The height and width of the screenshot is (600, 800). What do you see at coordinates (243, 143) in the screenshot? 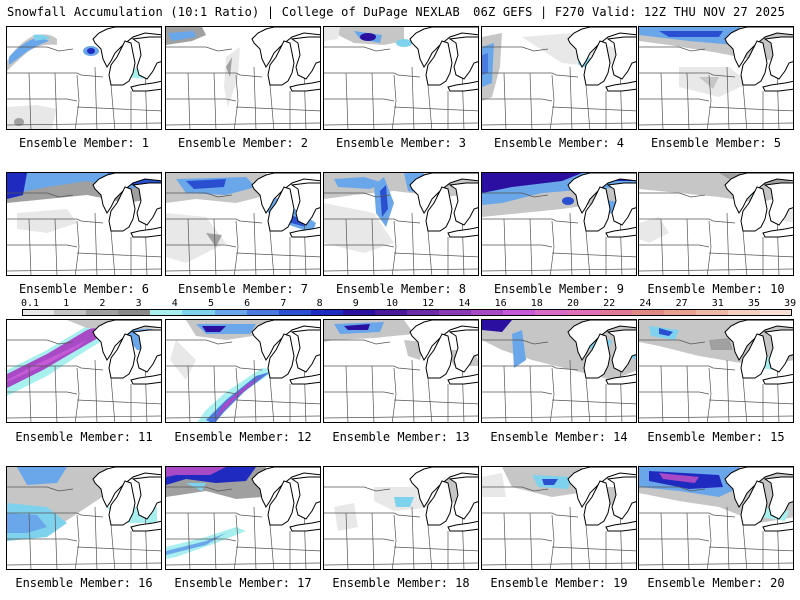
I see `member-2-caption: Ensemble Member: 2` at bounding box center [243, 143].